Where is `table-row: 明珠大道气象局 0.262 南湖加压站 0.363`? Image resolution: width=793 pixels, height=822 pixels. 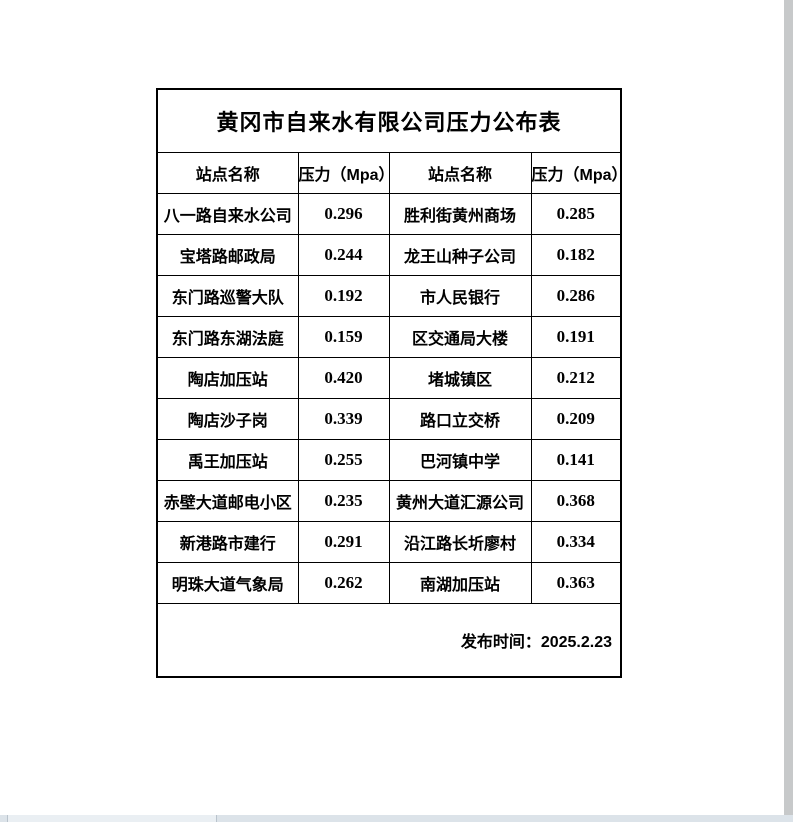
table-row: 明珠大道气象局 0.262 南湖加压站 0.363 is located at coordinates (389, 583).